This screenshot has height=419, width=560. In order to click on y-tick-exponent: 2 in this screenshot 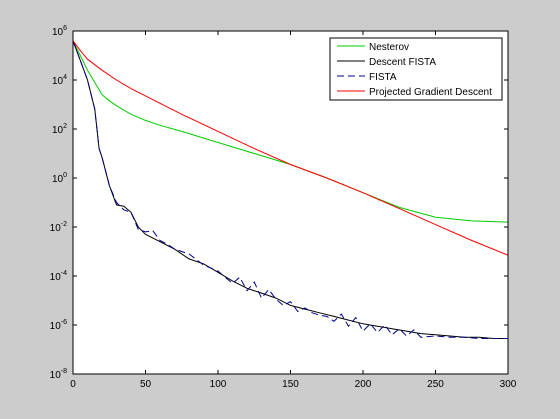, I will do `click(65, 126)`.